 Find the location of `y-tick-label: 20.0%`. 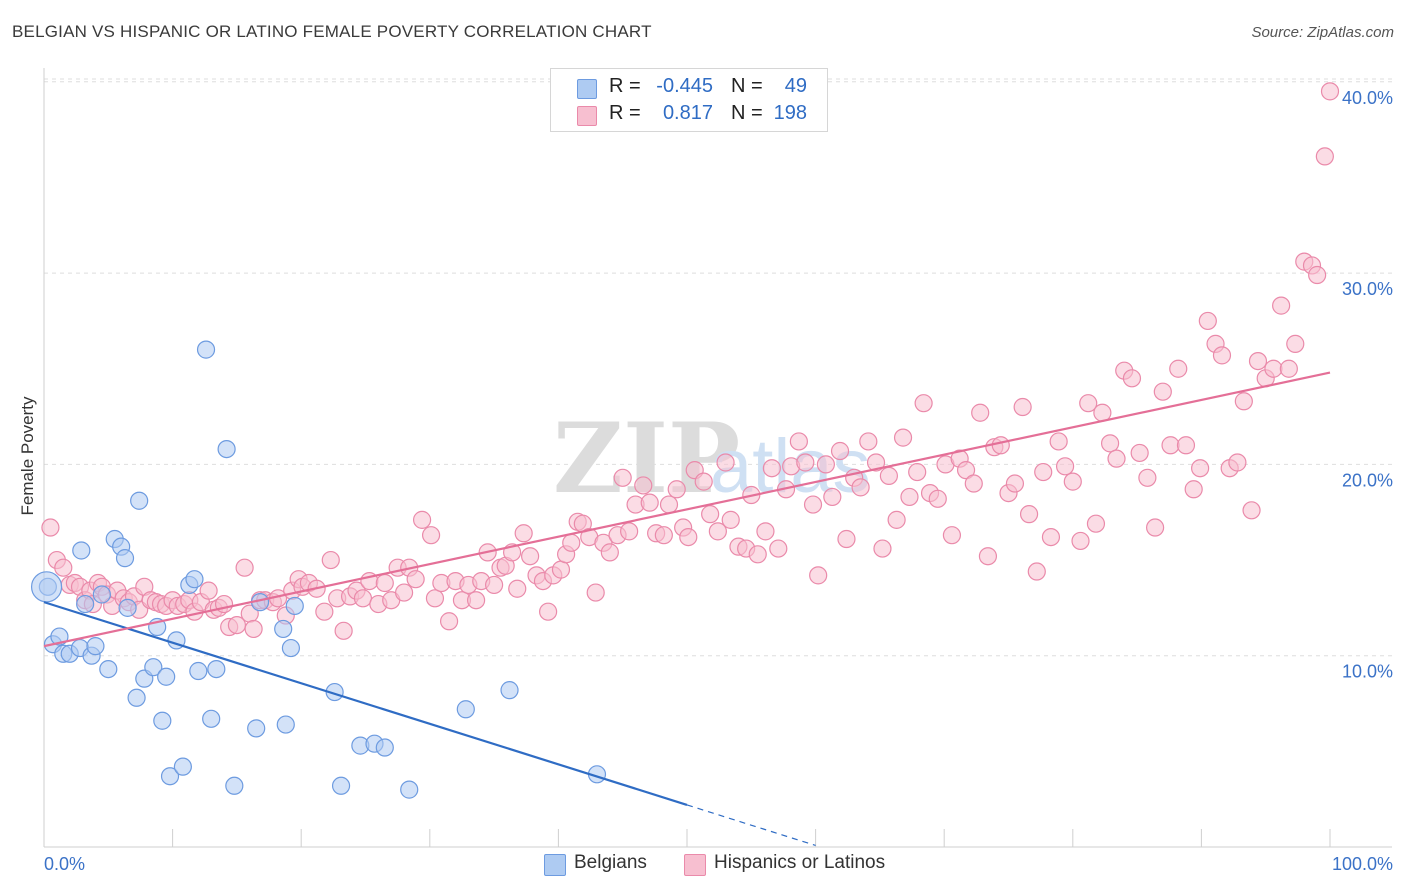

y-tick-label: 20.0% is located at coordinates (1367, 480).